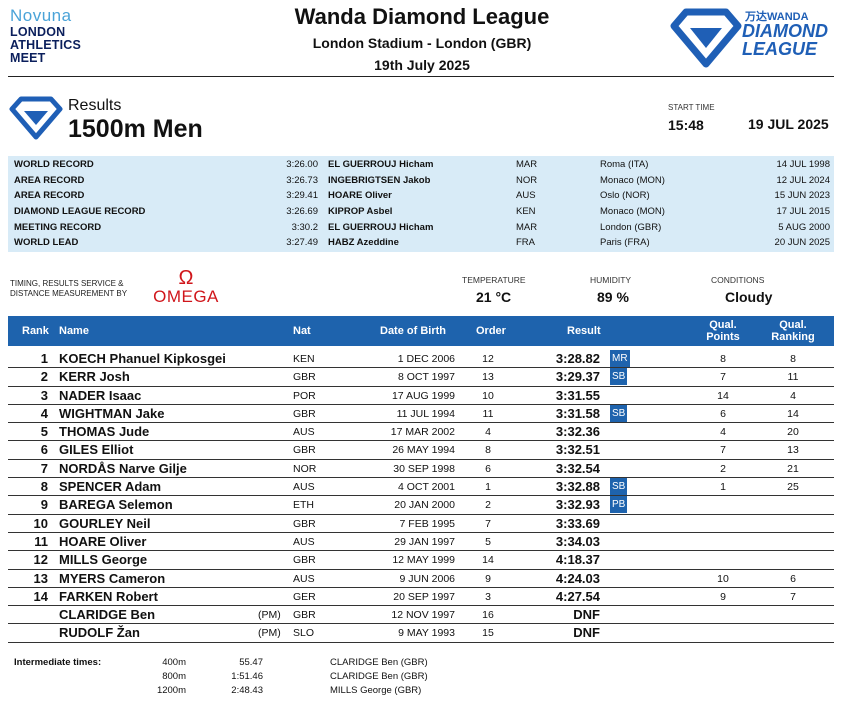  What do you see at coordinates (96, 450) in the screenshot?
I see `row-name: GILES Elliot` at bounding box center [96, 450].